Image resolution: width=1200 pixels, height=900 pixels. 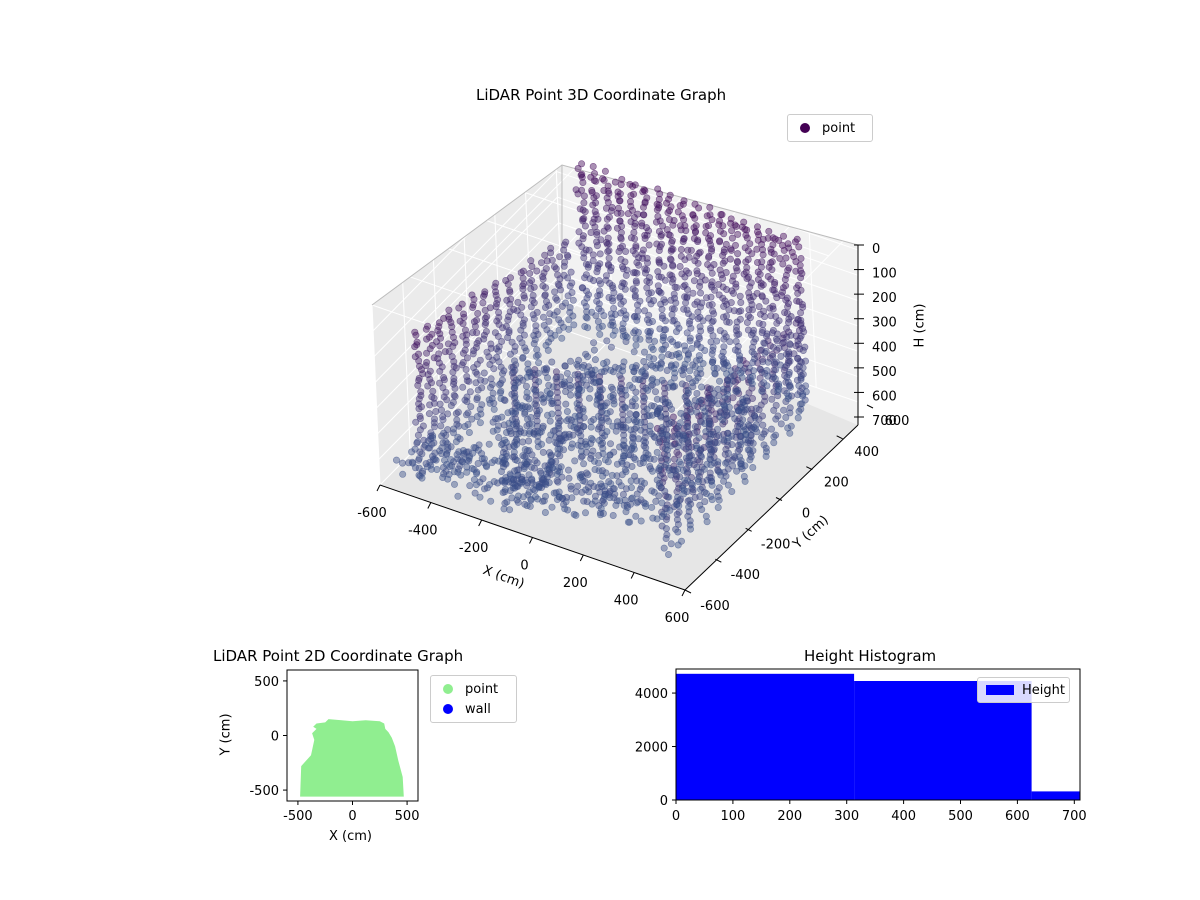 I want to click on x-tick-3d-1: -400, so click(x=423, y=531).